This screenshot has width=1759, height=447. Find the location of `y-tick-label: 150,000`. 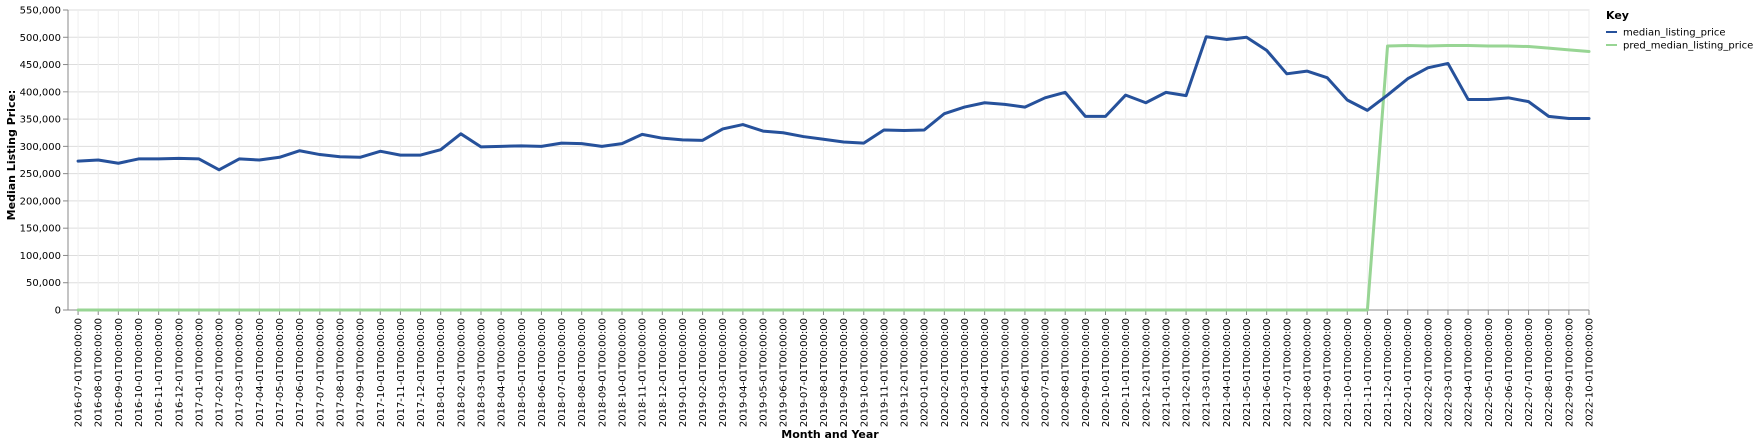

y-tick-label: 150,000 is located at coordinates (40, 229).